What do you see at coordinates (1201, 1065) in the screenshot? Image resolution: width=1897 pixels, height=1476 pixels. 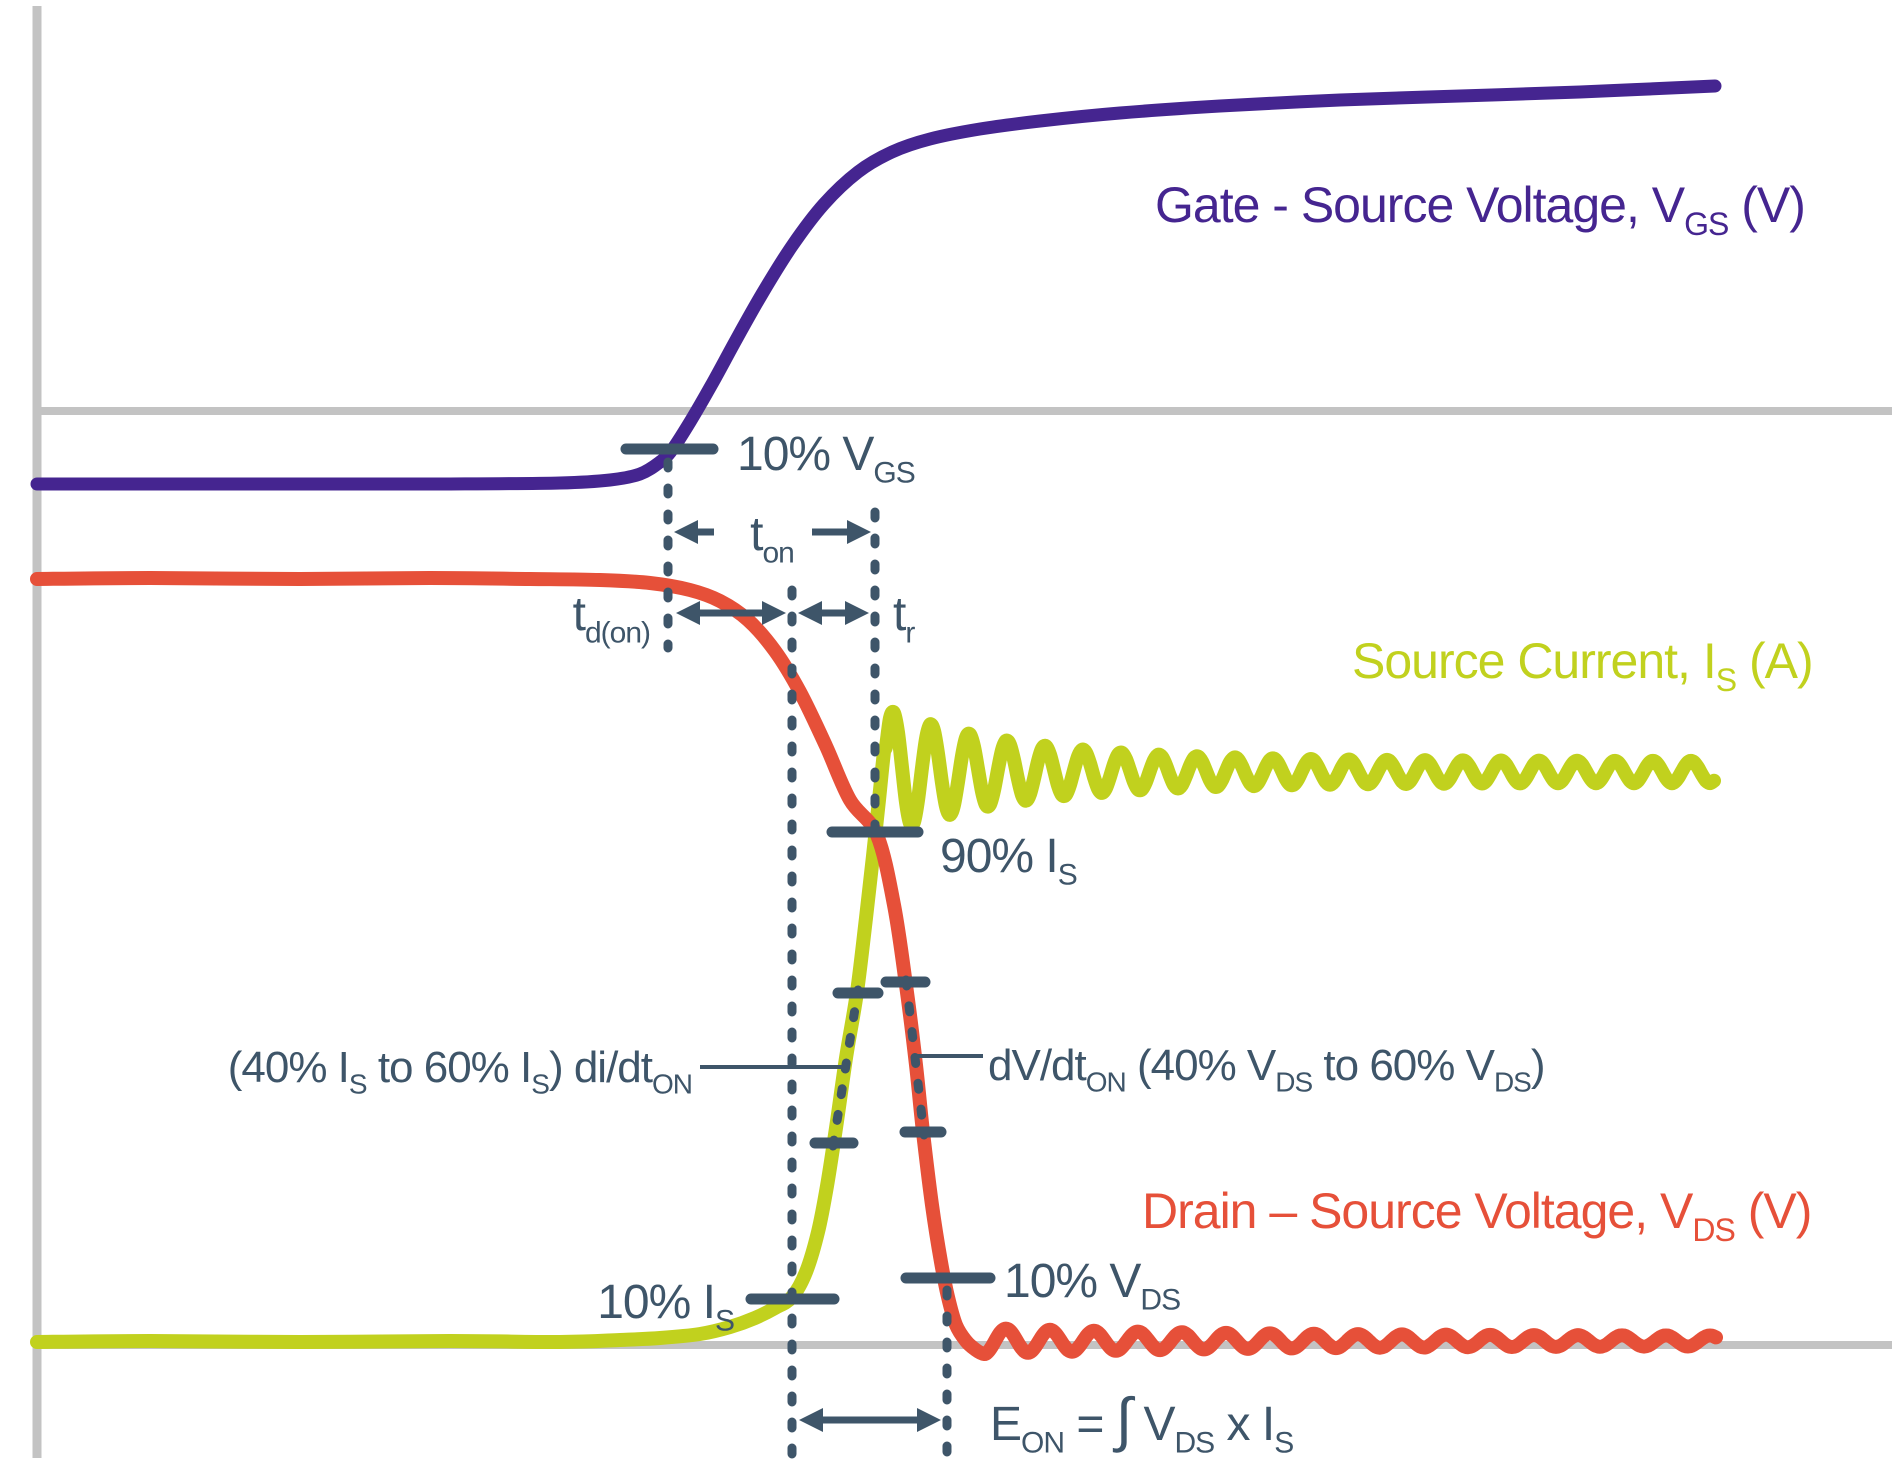 I see `dvdt-label-text: (40% V` at bounding box center [1201, 1065].